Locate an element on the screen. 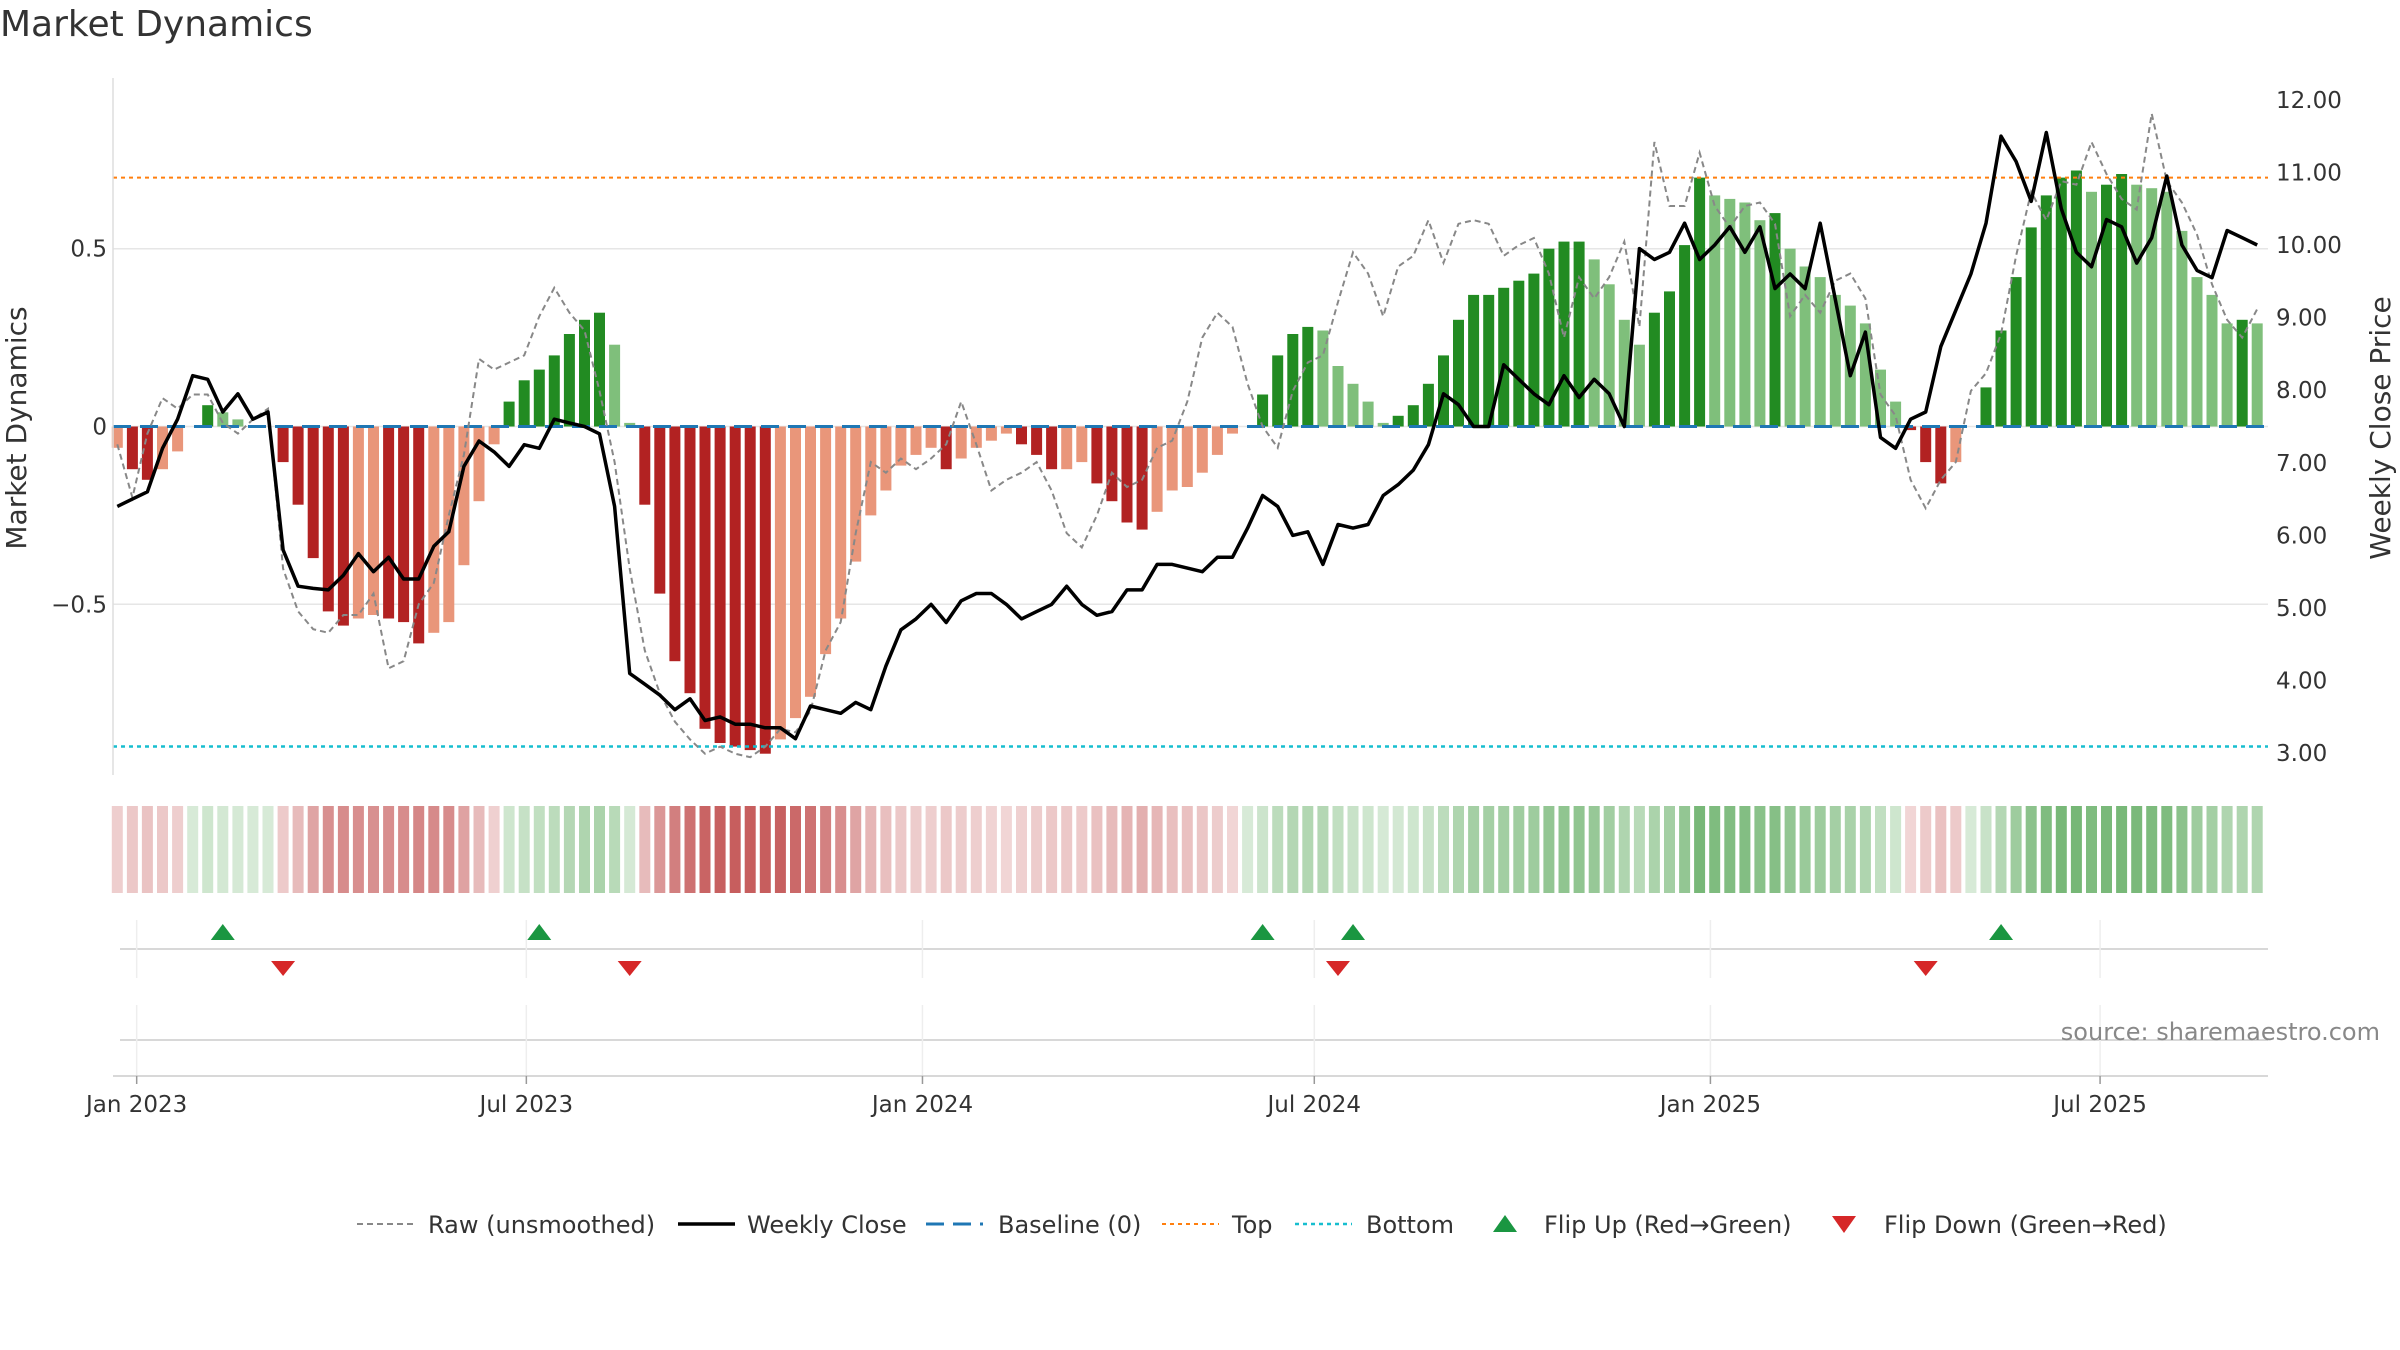 This screenshot has width=2400, height=1350. heat-strip is located at coordinates (1187, 849).